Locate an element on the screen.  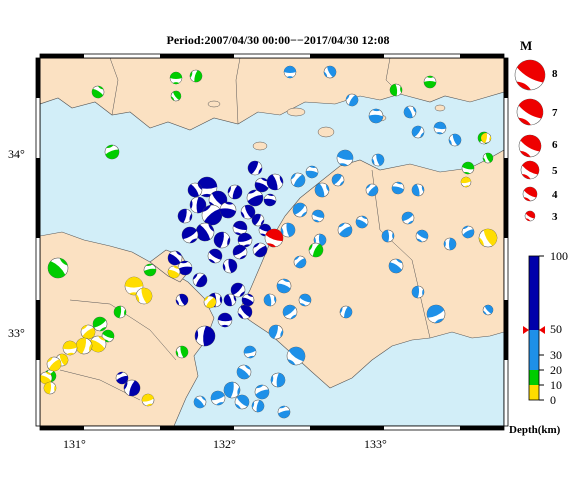
depth-colorbar is located at coordinates (534, 328).